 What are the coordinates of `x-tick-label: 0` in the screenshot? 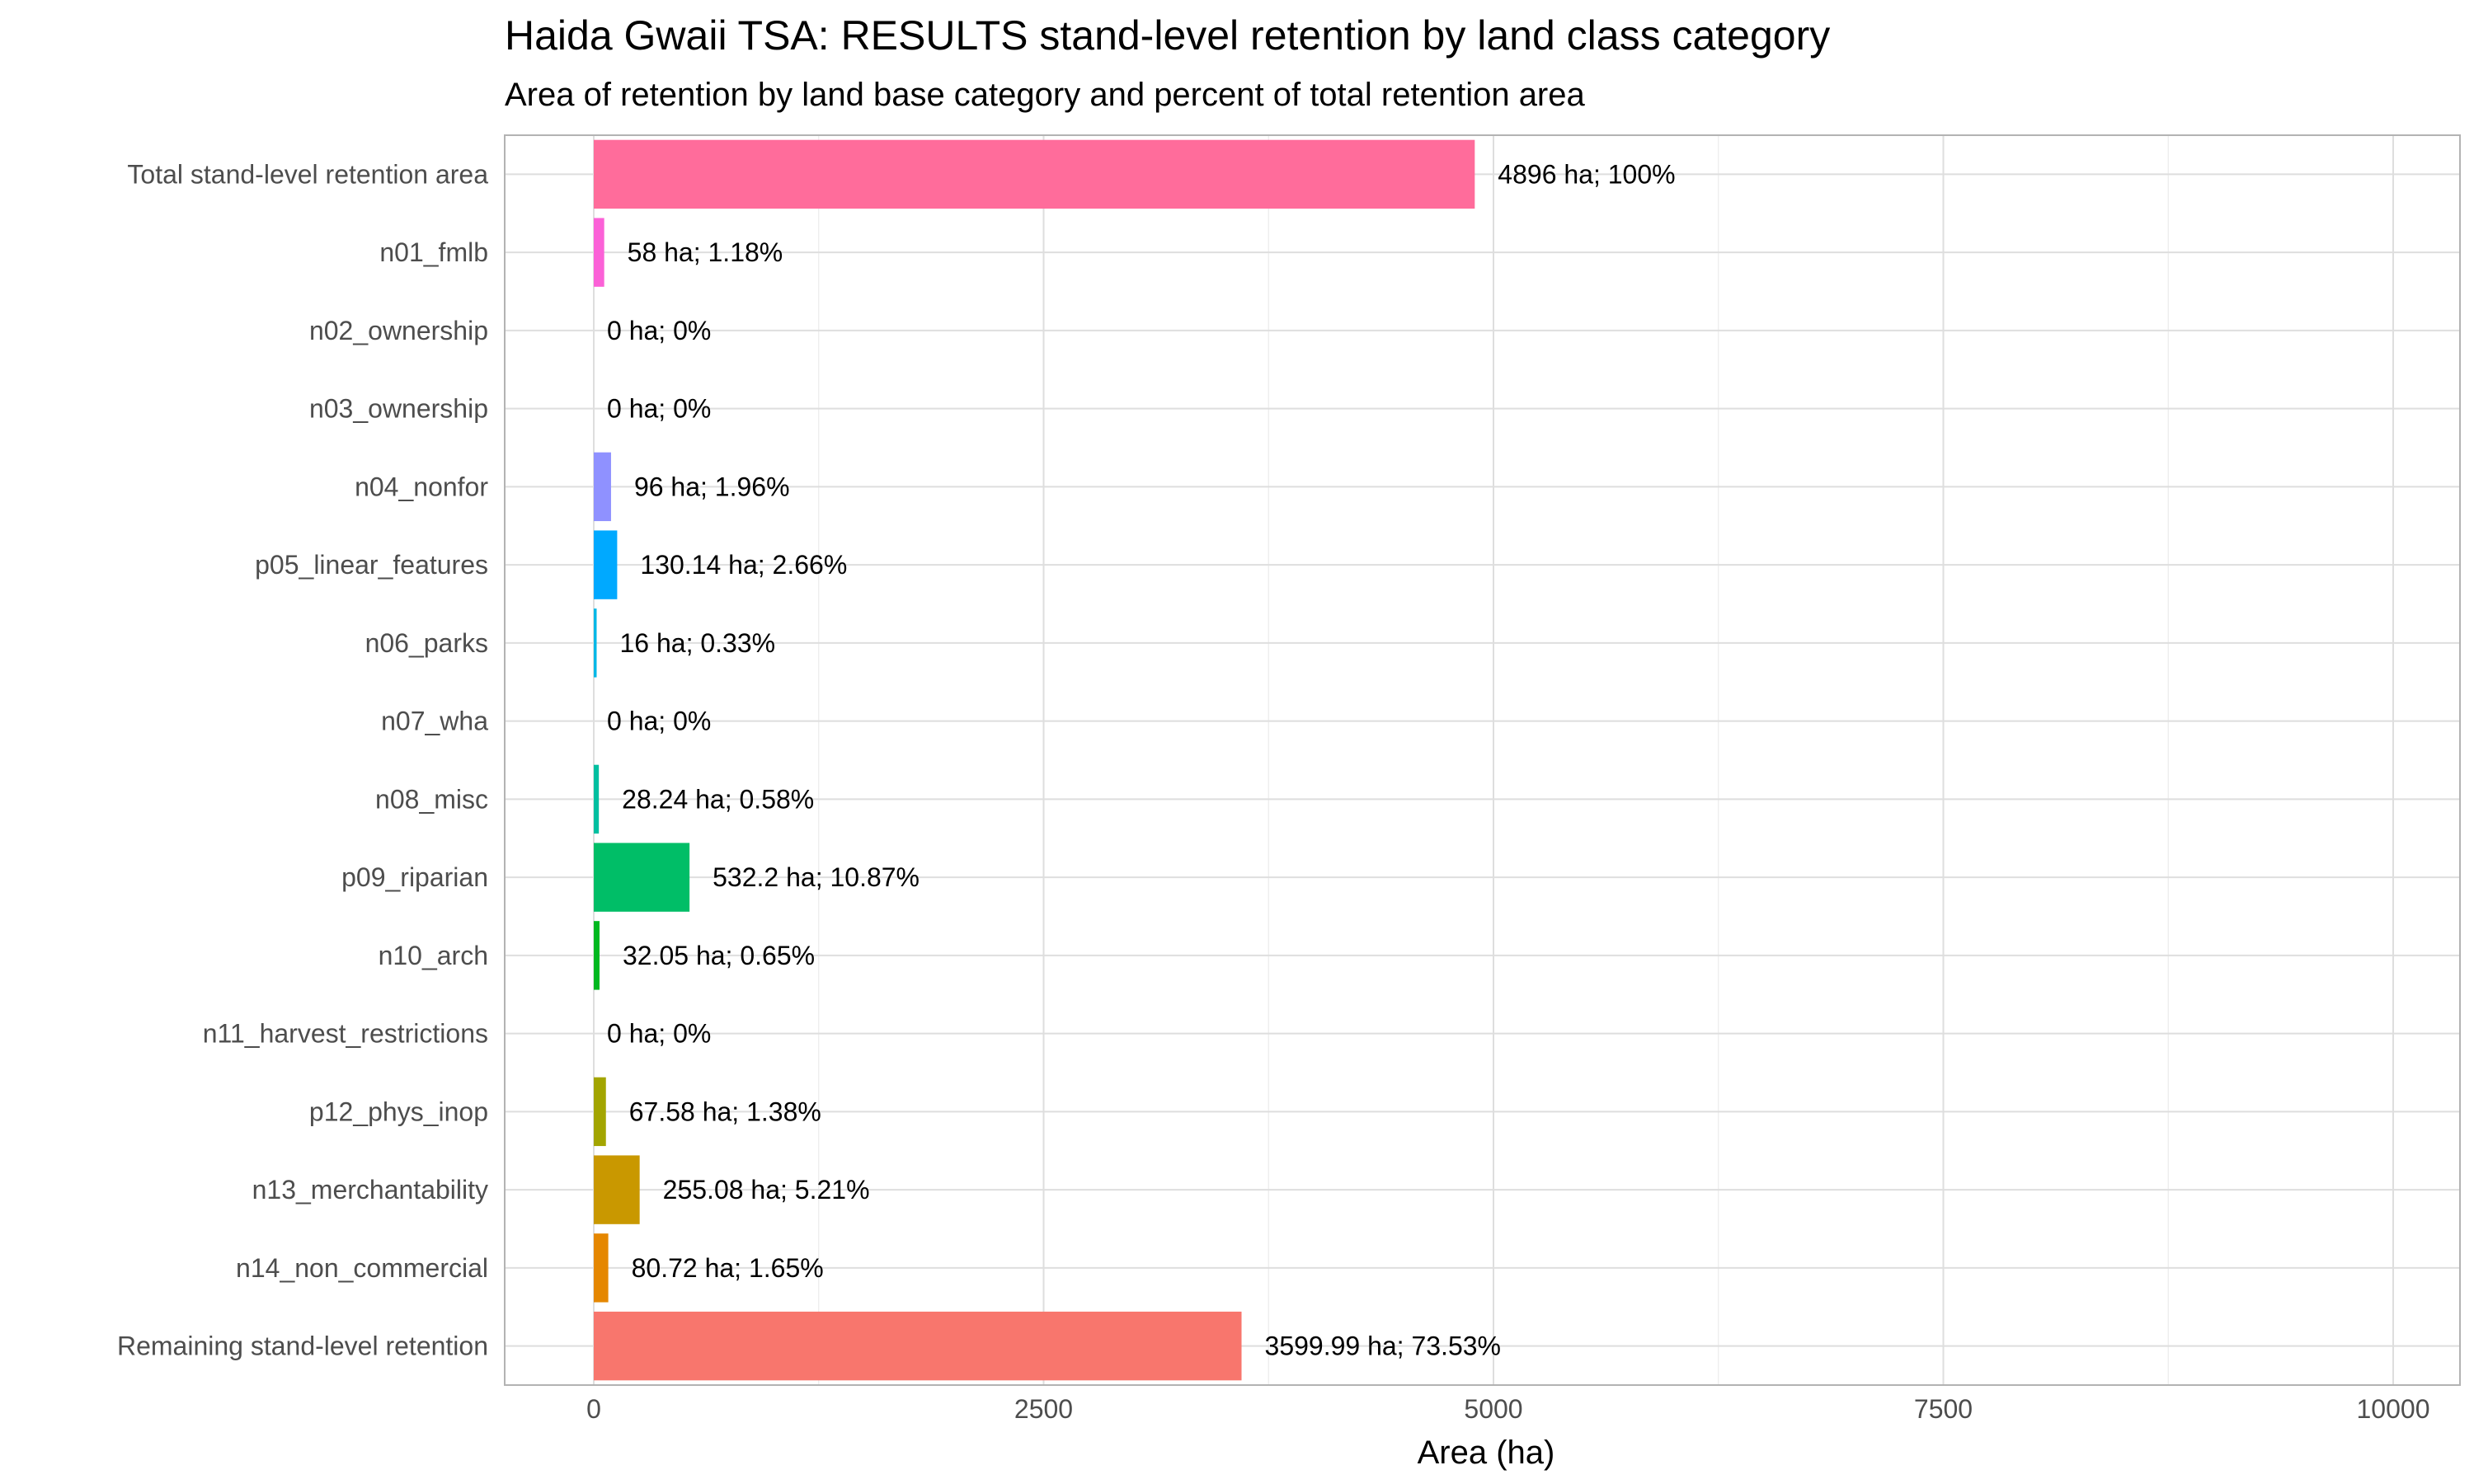 It's located at (593, 1409).